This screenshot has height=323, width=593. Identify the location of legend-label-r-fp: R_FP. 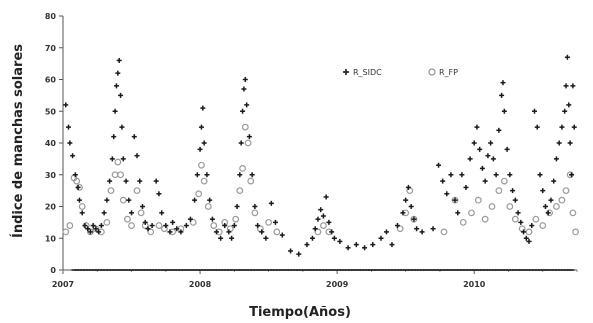
(448, 72).